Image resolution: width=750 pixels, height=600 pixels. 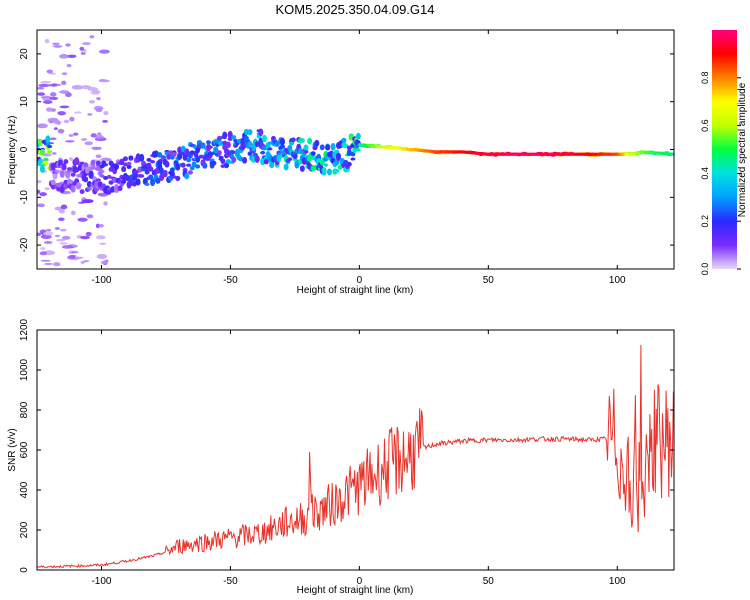 What do you see at coordinates (24, 369) in the screenshot?
I see `snr-y-tick-label: 1000` at bounding box center [24, 369].